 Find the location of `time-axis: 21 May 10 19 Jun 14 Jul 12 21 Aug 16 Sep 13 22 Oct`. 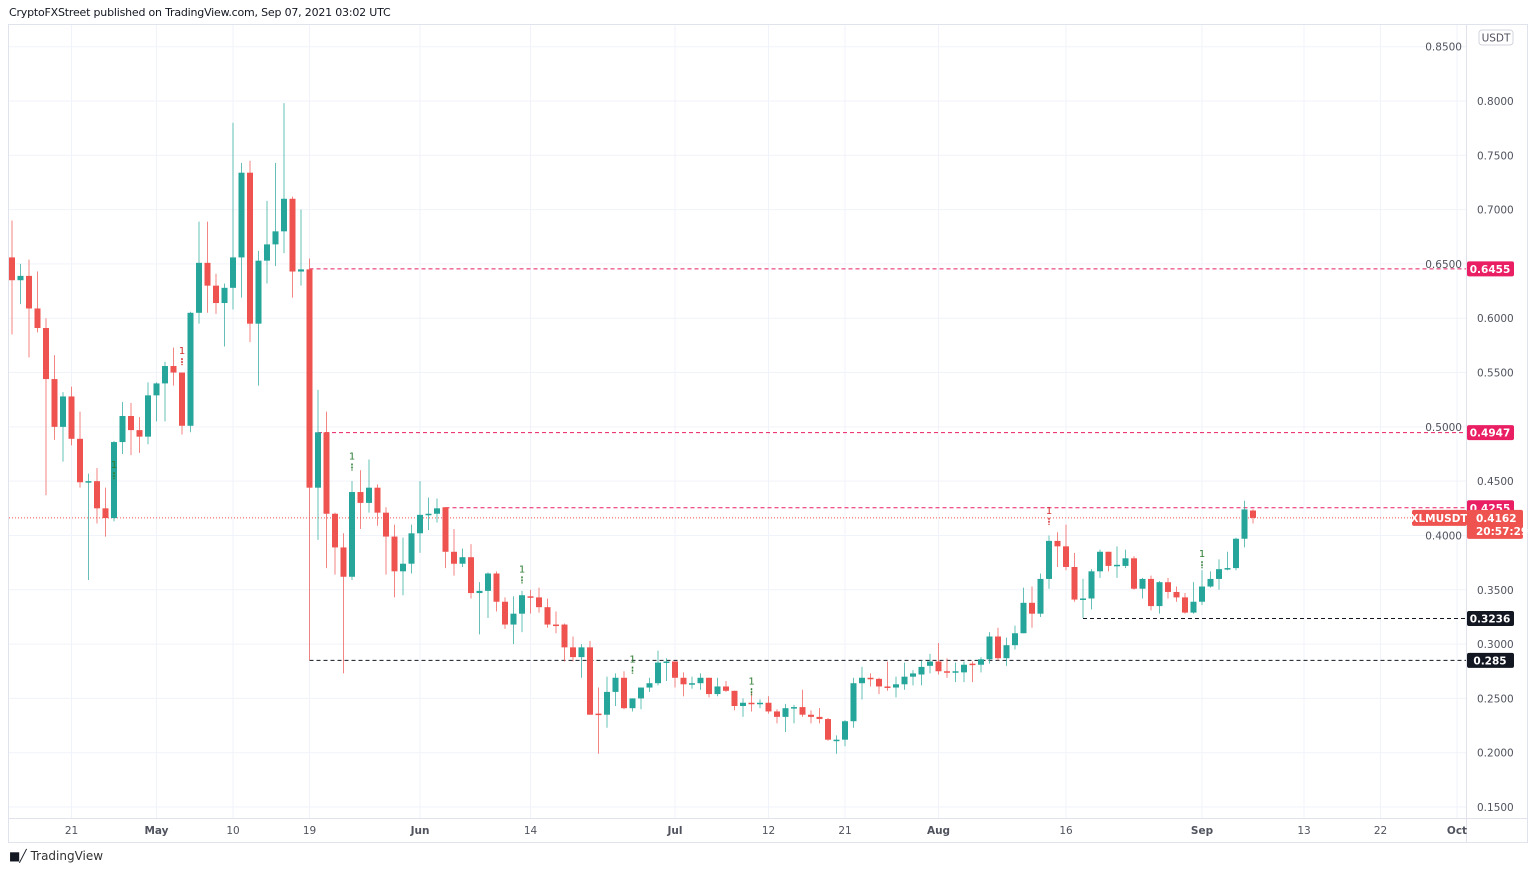

time-axis: 21 May 10 19 Jun 14 Jul 12 21 Aug 16 Sep 13 22 Oct is located at coordinates (766, 831).